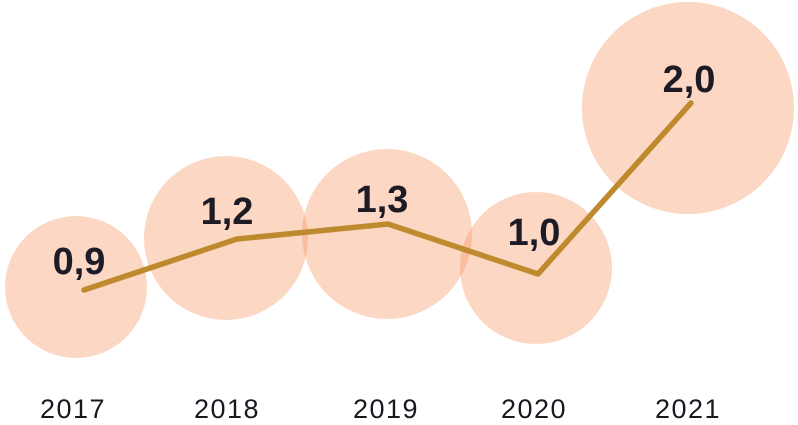  What do you see at coordinates (387, 234) in the screenshot?
I see `bubble-2019` at bounding box center [387, 234].